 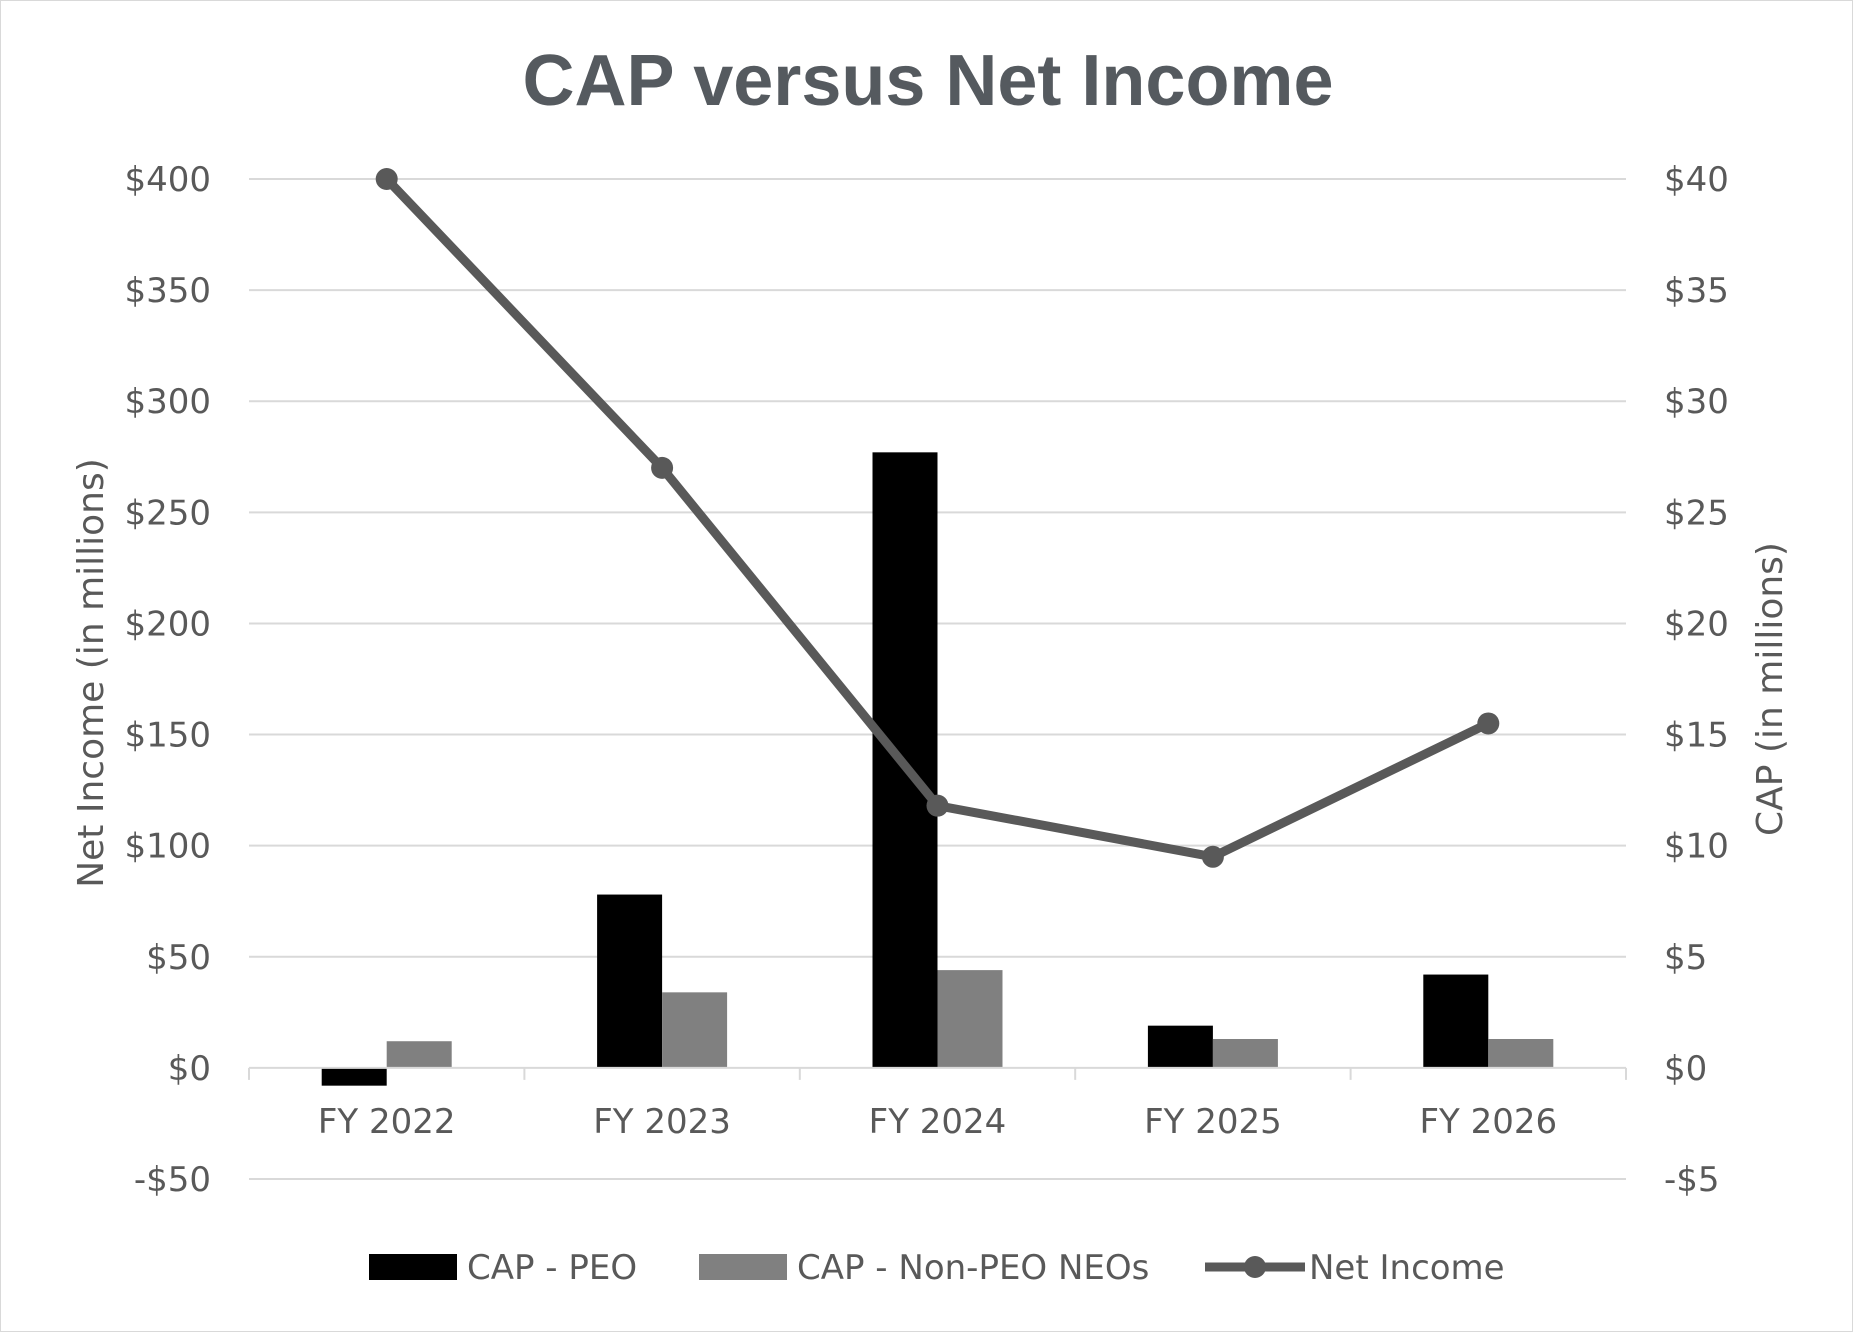 What do you see at coordinates (167, 180) in the screenshot?
I see `left-tick-label: $400` at bounding box center [167, 180].